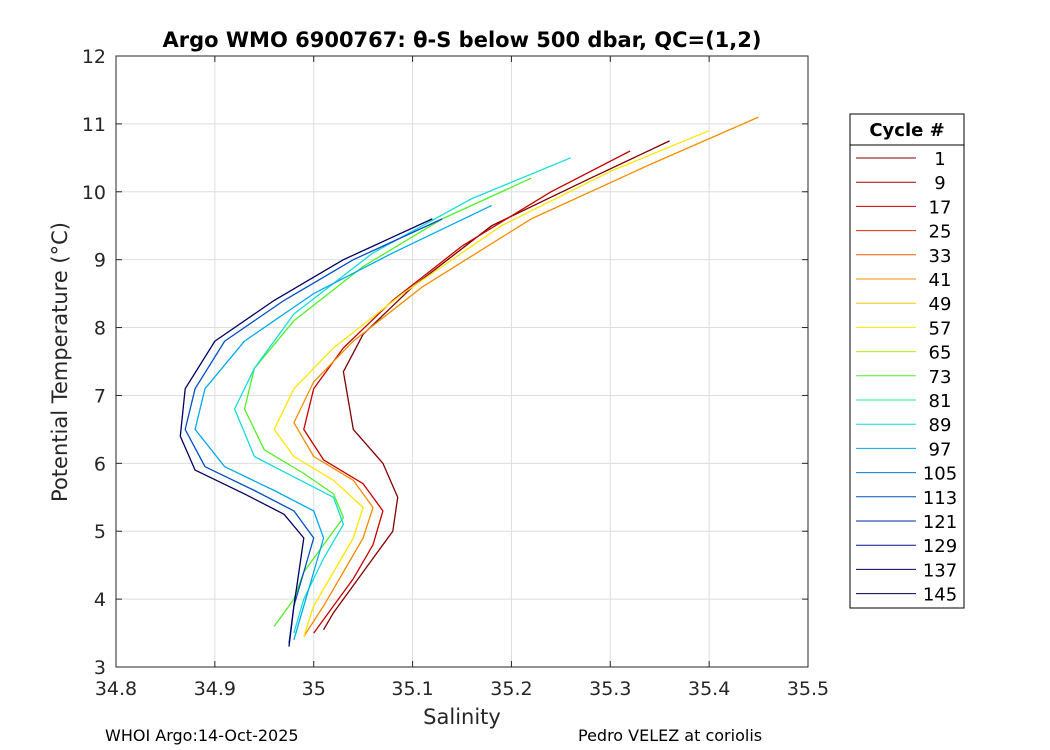 The height and width of the screenshot is (750, 1050). I want to click on legend-box, so click(907, 361).